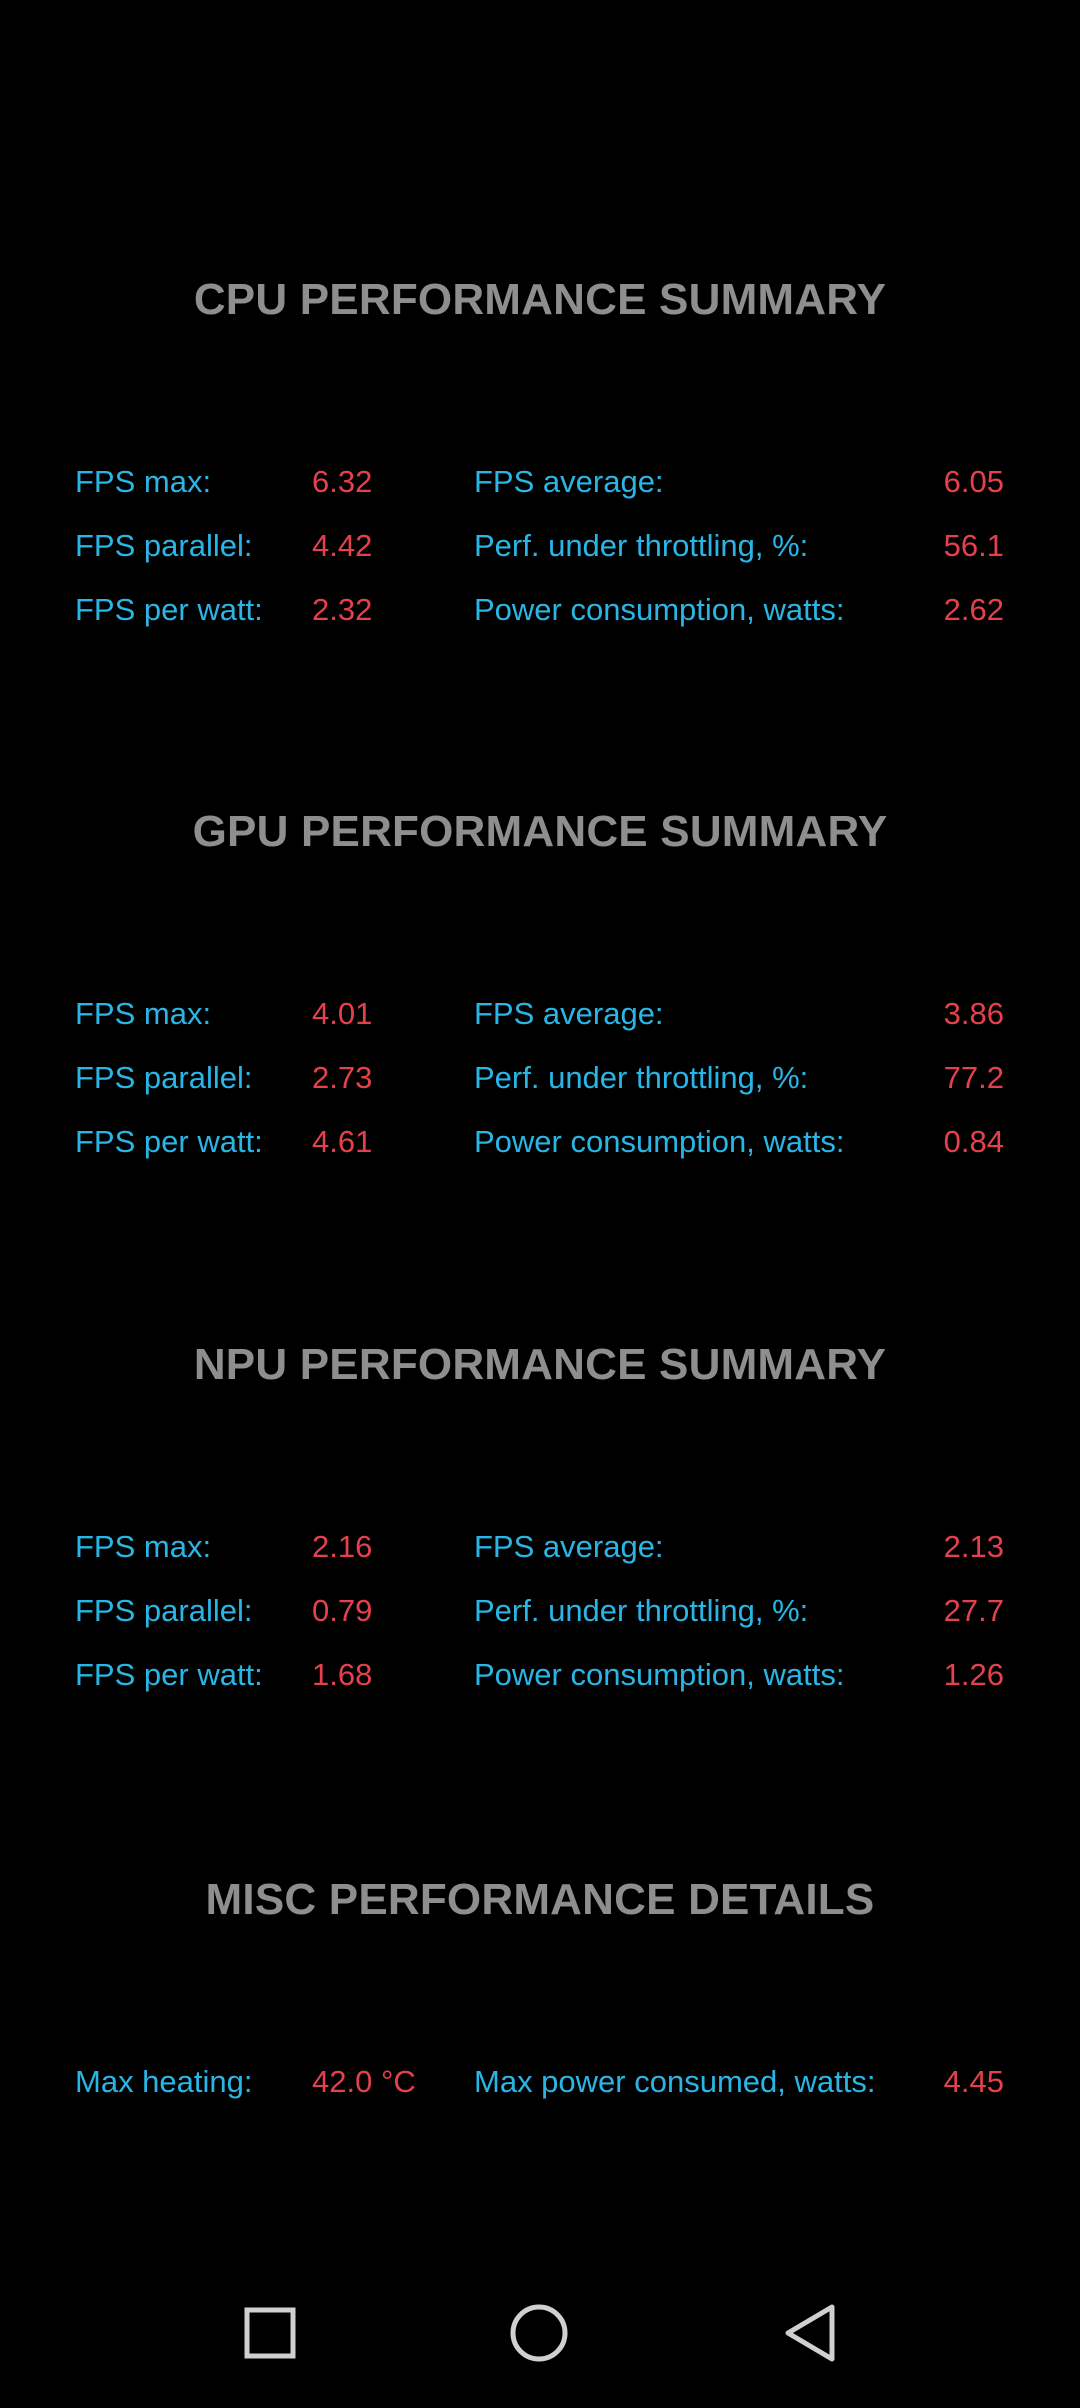  What do you see at coordinates (342, 1013) in the screenshot?
I see `stat-value: 4.01` at bounding box center [342, 1013].